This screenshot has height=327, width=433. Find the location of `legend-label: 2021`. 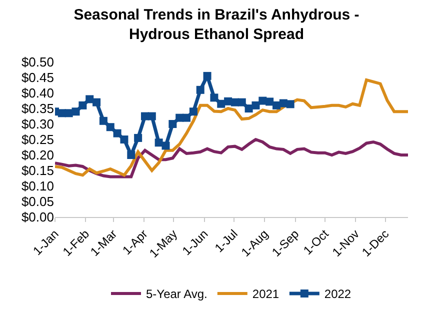

legend-label: 2021 is located at coordinates (266, 294).